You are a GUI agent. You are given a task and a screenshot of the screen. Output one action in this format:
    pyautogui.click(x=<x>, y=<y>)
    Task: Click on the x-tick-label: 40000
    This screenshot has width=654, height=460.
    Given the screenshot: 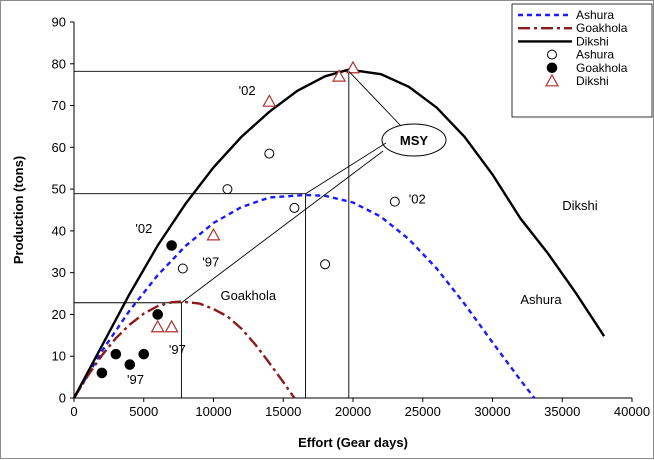 What is the action you would take?
    pyautogui.click(x=632, y=411)
    